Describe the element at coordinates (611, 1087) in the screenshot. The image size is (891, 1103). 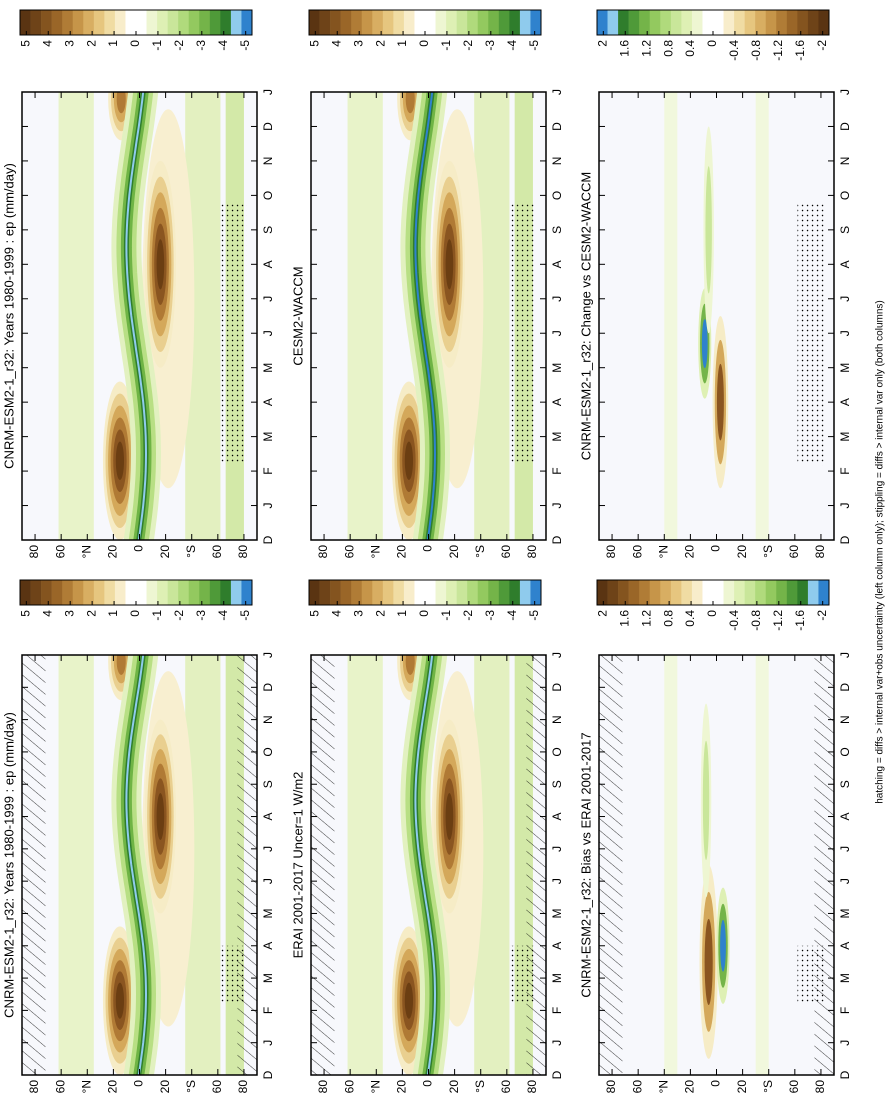
I see `y-tick-label: 80` at that location.